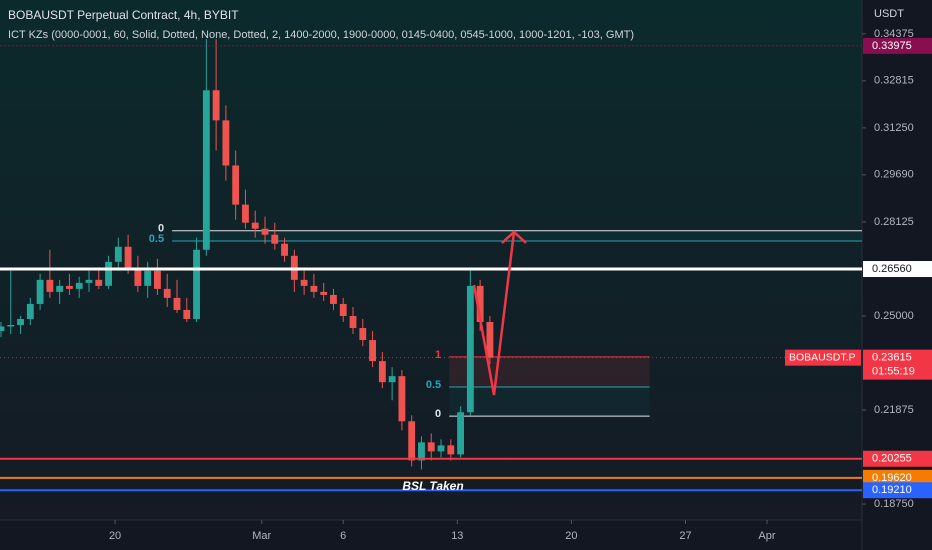 Image resolution: width=932 pixels, height=550 pixels. I want to click on x-tick-label: 6, so click(343, 536).